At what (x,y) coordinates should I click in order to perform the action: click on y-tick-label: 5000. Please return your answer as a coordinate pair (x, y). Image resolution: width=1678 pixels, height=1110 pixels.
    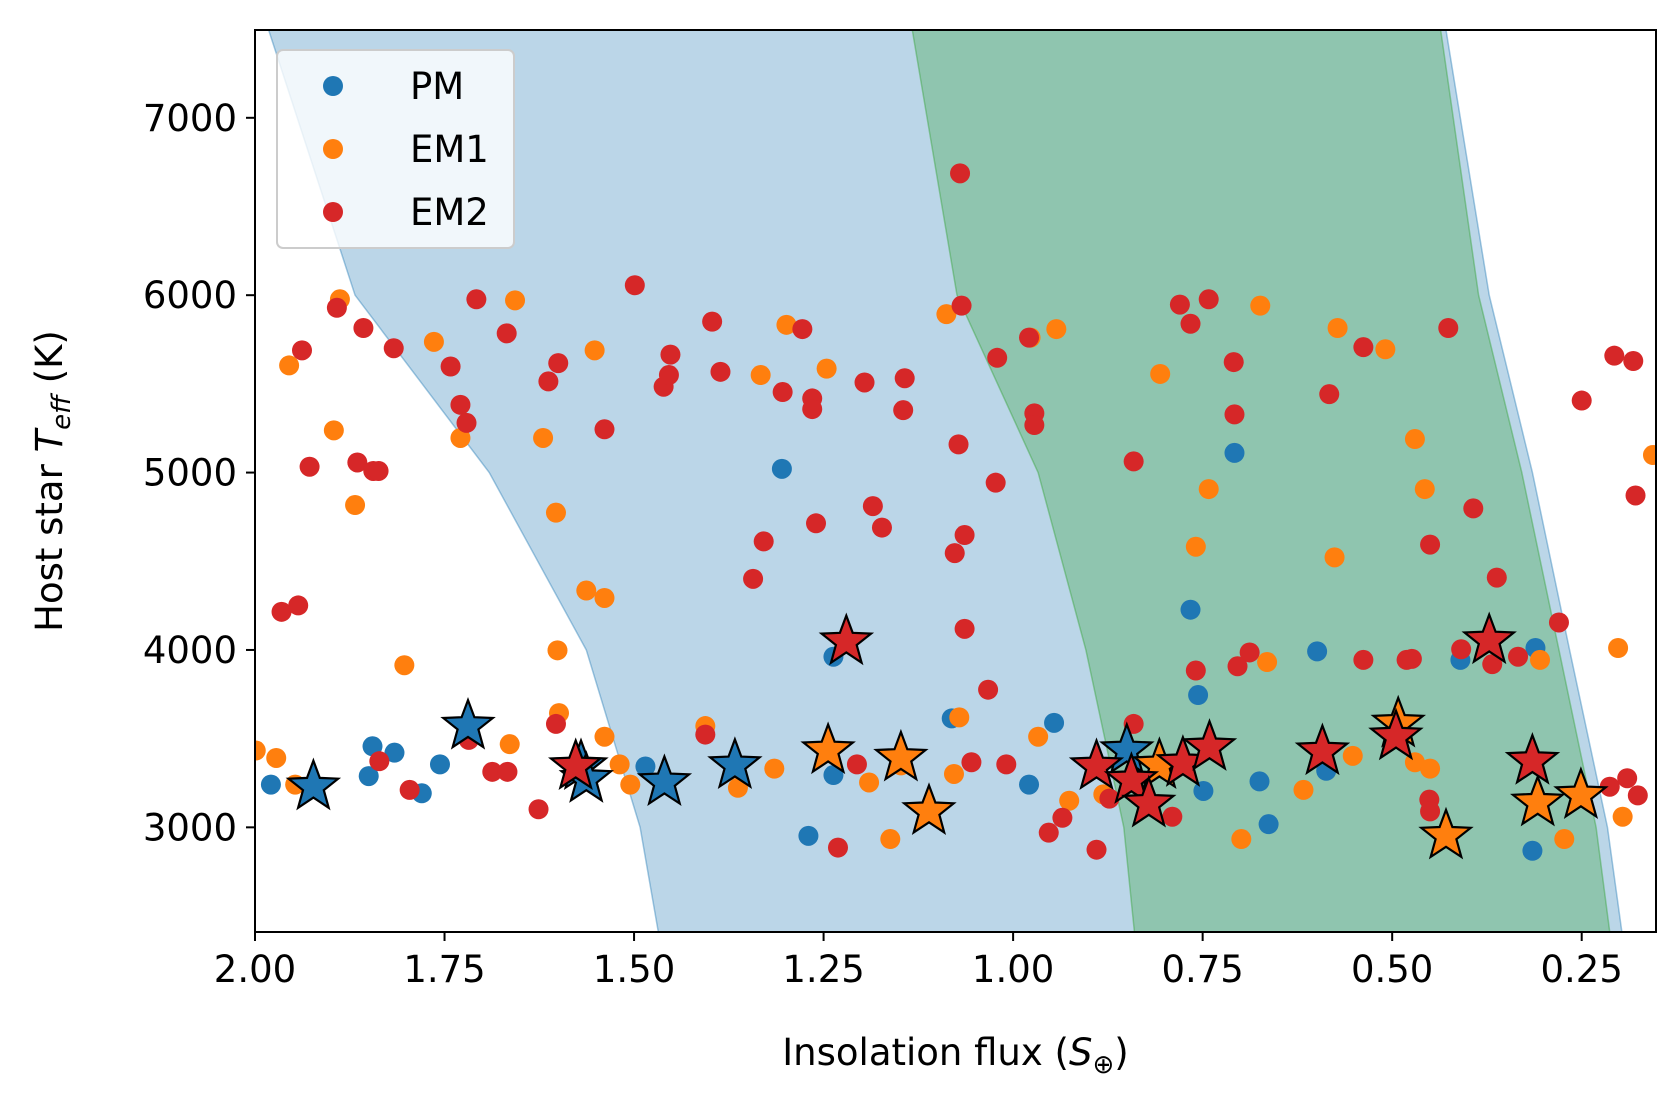
    Looking at the image, I should click on (190, 473).